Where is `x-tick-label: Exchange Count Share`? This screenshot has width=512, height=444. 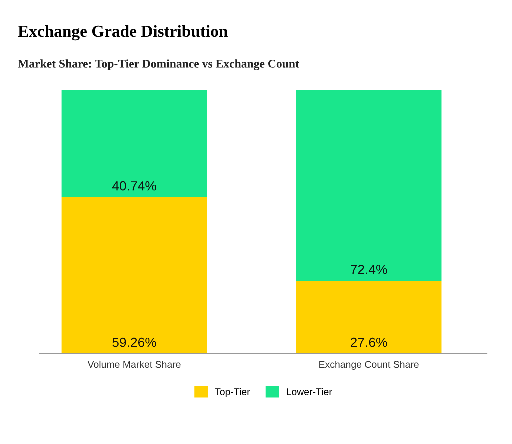 x-tick-label: Exchange Count Share is located at coordinates (369, 365).